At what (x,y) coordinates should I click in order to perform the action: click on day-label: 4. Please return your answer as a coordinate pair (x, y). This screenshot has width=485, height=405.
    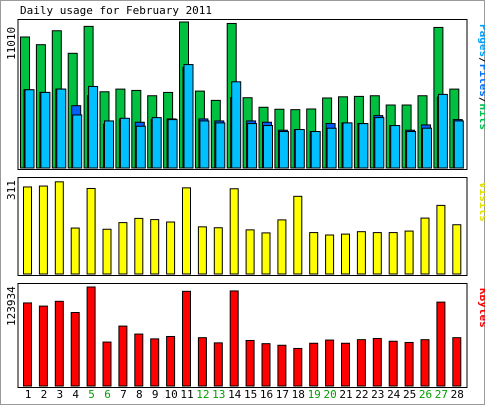
    Looking at the image, I should click on (75, 394).